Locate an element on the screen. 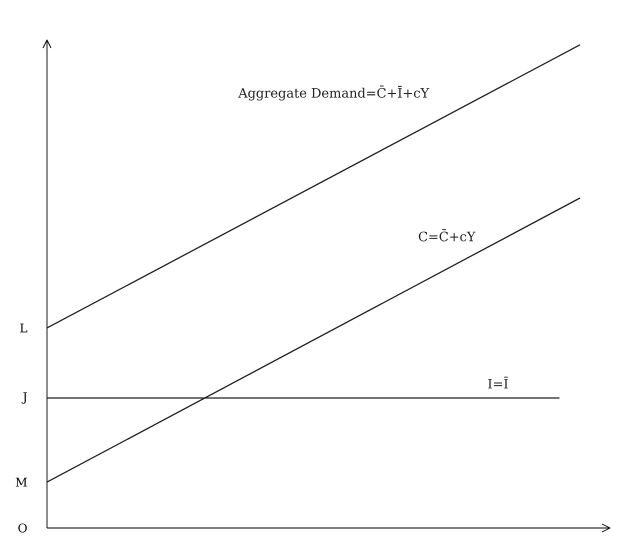  text: M is located at coordinates (21, 482).